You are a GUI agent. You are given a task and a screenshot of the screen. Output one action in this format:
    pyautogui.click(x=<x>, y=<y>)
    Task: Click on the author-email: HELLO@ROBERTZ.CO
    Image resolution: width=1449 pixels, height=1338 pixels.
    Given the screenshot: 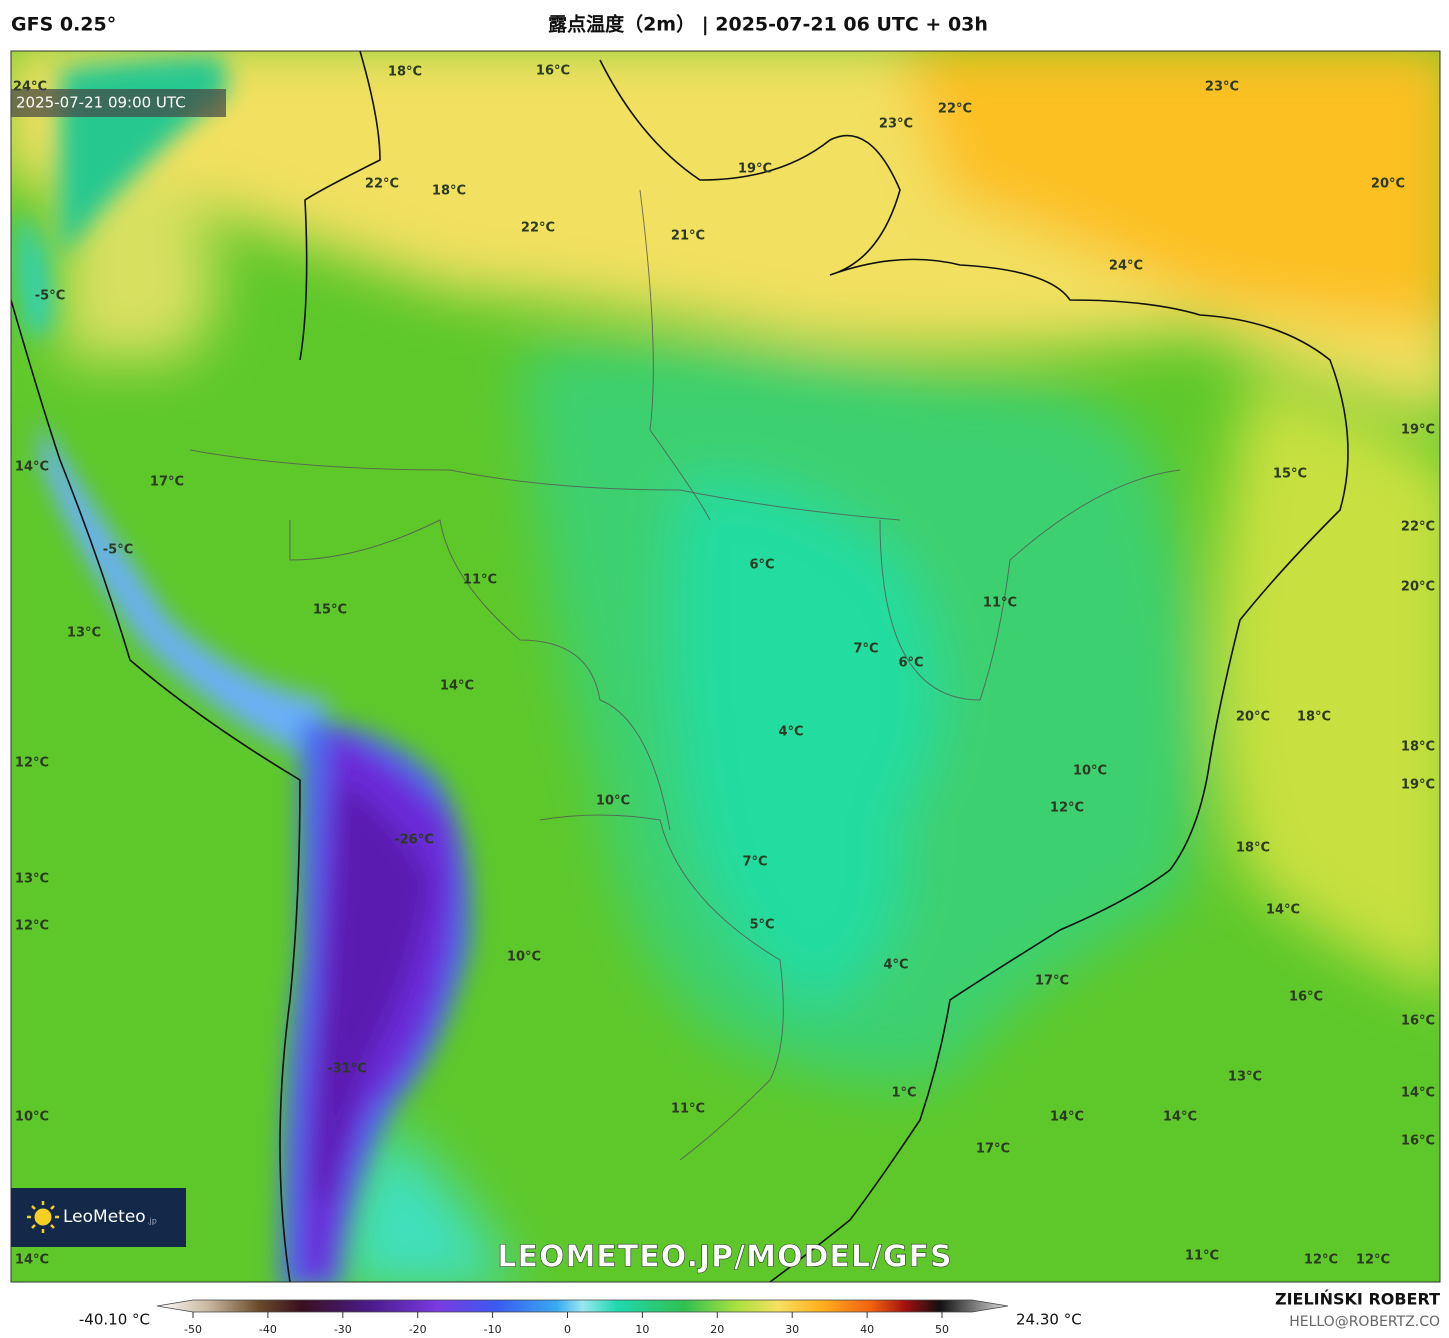 What is the action you would take?
    pyautogui.click(x=1364, y=1322)
    